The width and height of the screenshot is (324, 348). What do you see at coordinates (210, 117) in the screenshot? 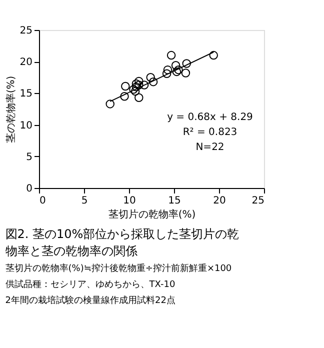
I see `annotation: y = 0.68x + 8.29` at bounding box center [210, 117].